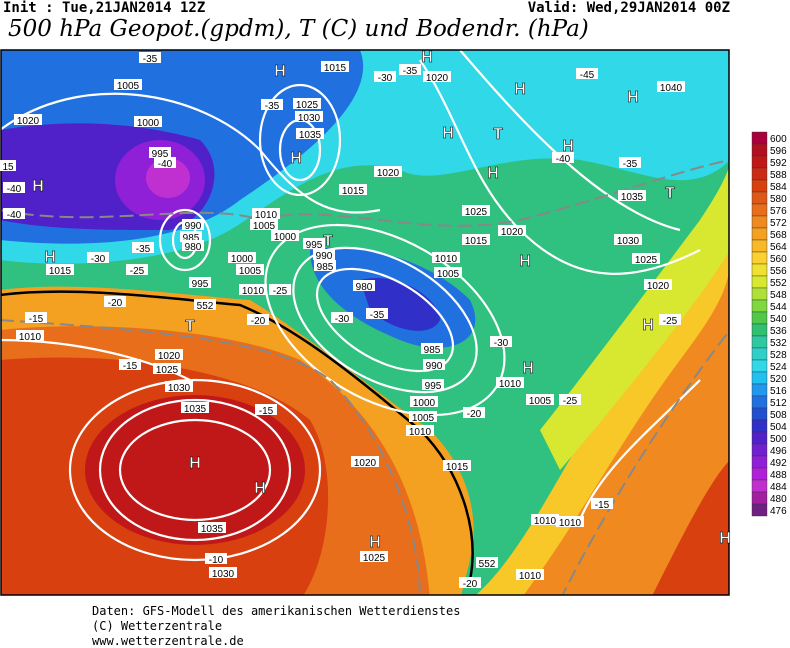 The width and height of the screenshot is (790, 648). I want to click on colorbar-label: 568, so click(778, 235).